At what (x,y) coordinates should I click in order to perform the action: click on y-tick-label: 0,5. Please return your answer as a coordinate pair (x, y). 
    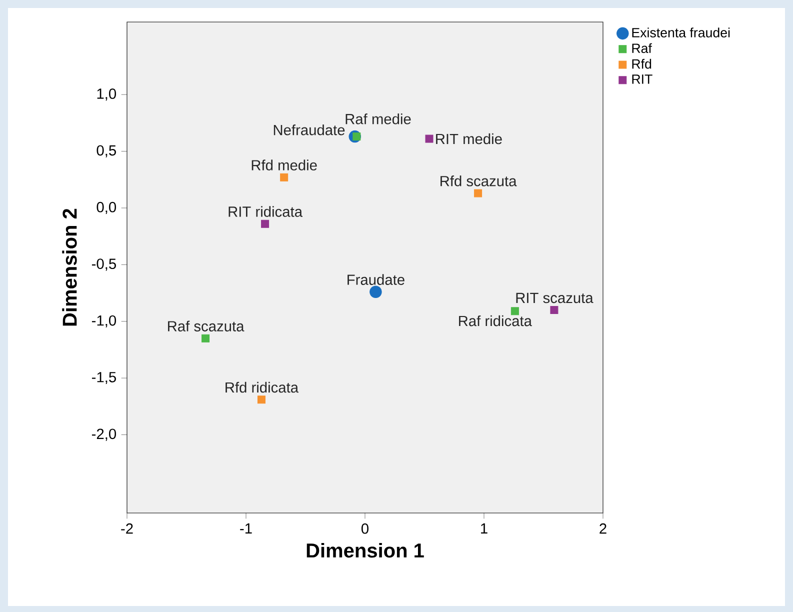
    Looking at the image, I should click on (106, 151).